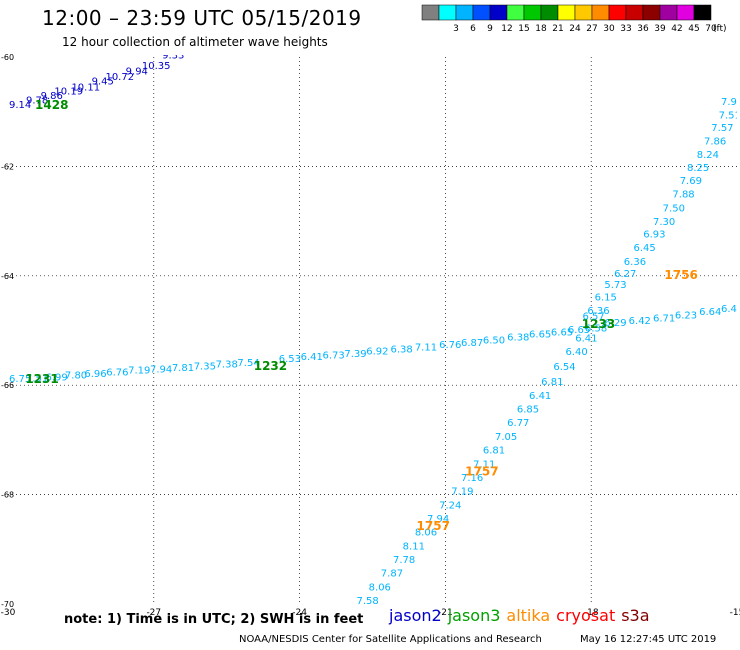 The width and height of the screenshot is (740, 650). I want to click on swh-value-label: 6.43, so click(730, 309).